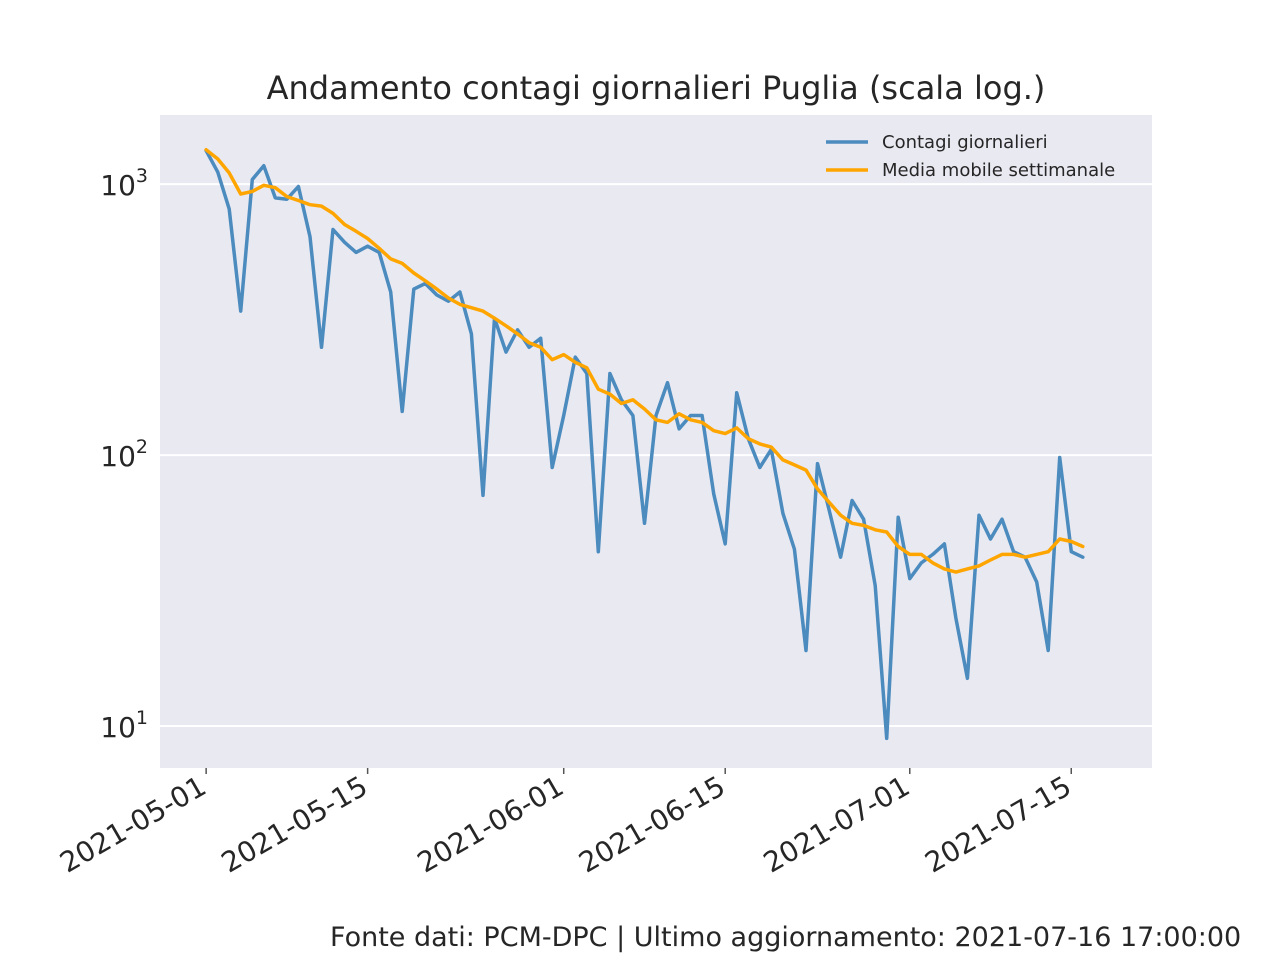 This screenshot has width=1280, height=960. I want to click on y-tick-label: 10³, so click(124, 183).